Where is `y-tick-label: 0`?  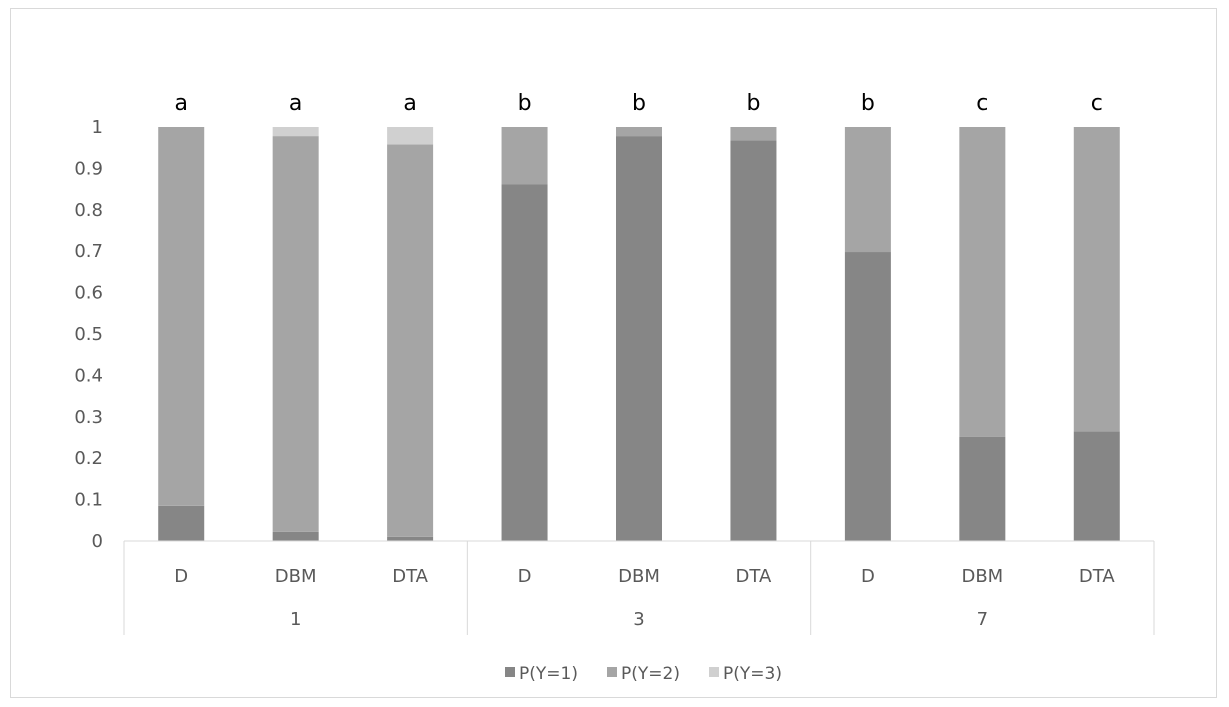 y-tick-label: 0 is located at coordinates (97, 541).